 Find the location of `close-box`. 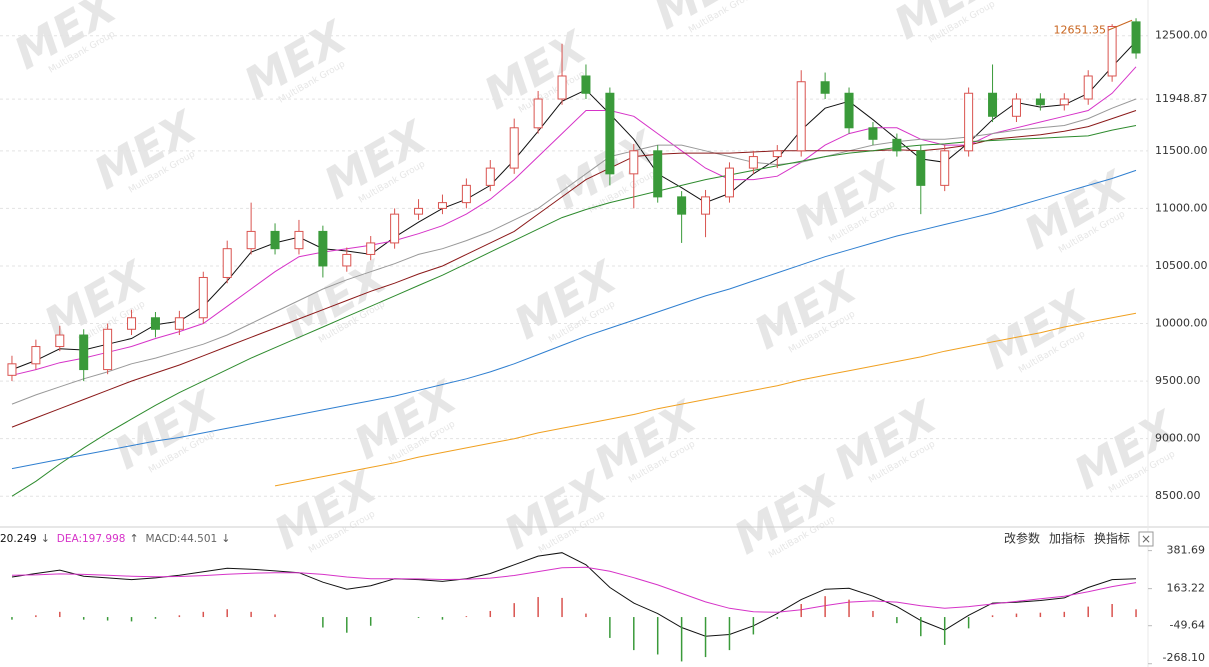

close-box is located at coordinates (1146, 539).